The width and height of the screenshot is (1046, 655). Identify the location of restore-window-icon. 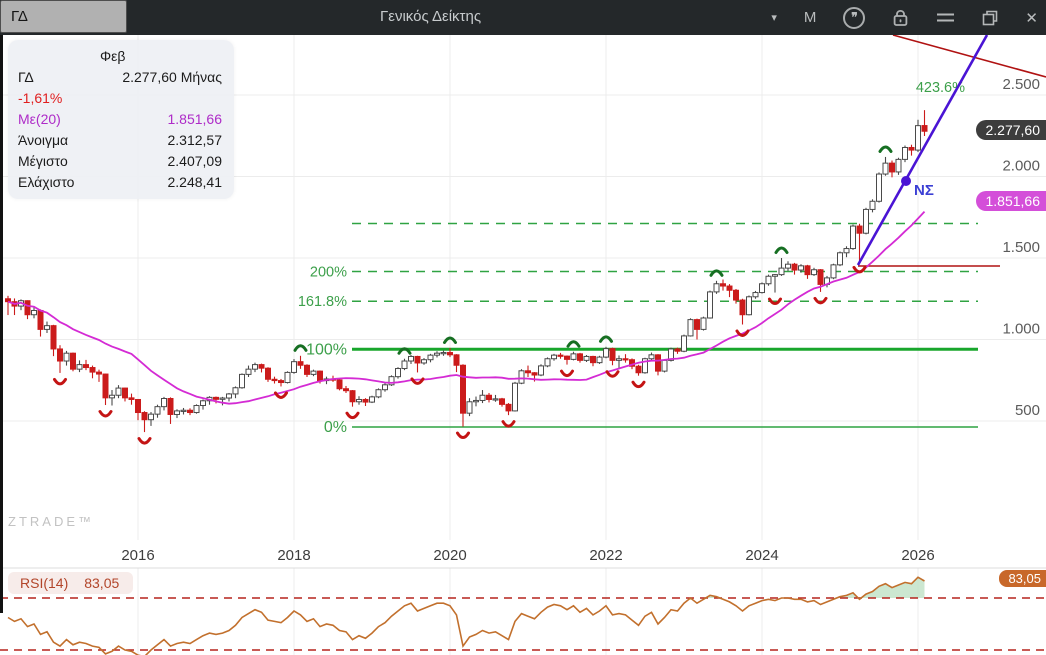
(990, 18).